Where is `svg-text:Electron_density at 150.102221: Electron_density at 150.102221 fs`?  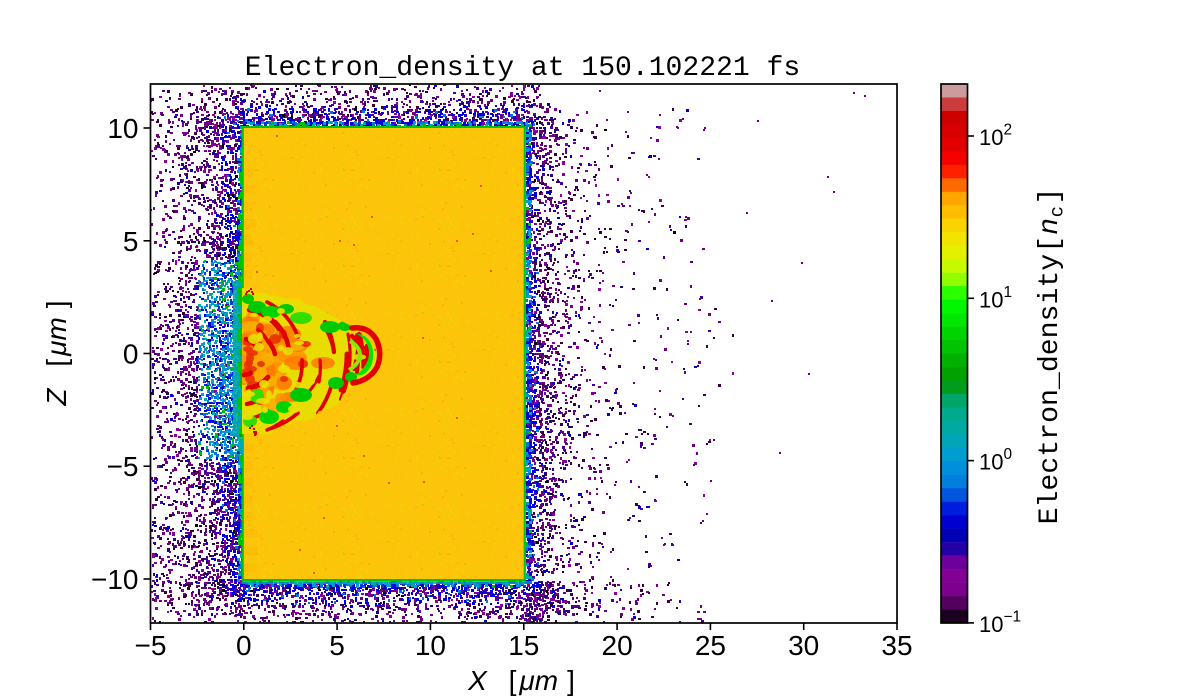 svg-text:Electron_density at 150.102221: Electron_density at 150.102221 fs is located at coordinates (522, 68).